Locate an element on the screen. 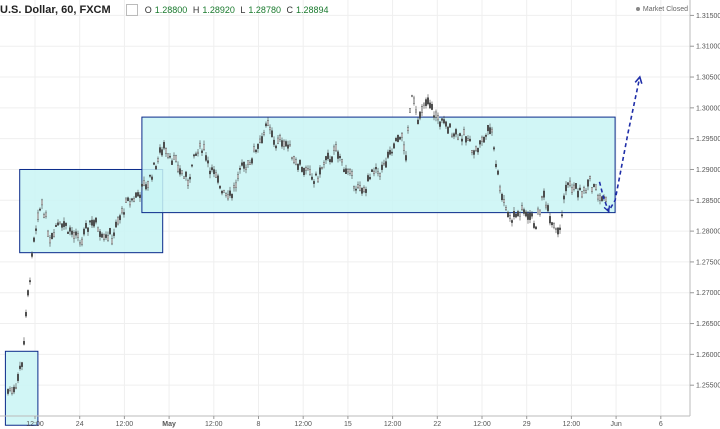 This screenshot has width=720, height=429. time-tick-label: 6 is located at coordinates (661, 424).